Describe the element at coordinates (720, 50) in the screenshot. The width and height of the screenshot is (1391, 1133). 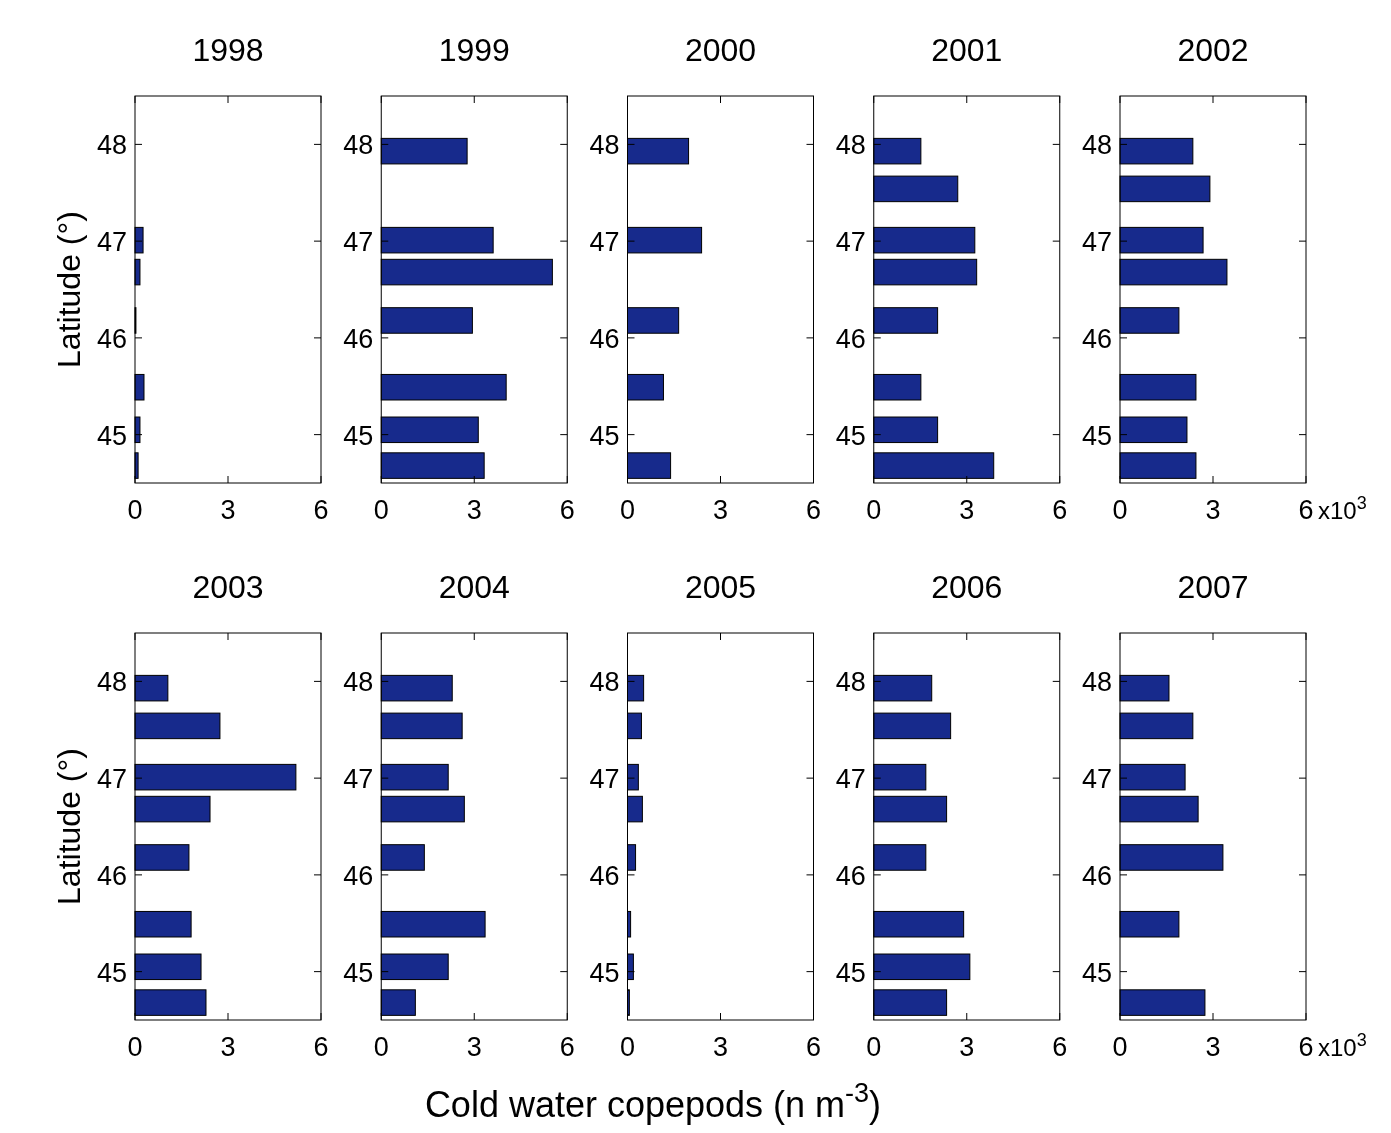
I see `chart-title: 2000` at that location.